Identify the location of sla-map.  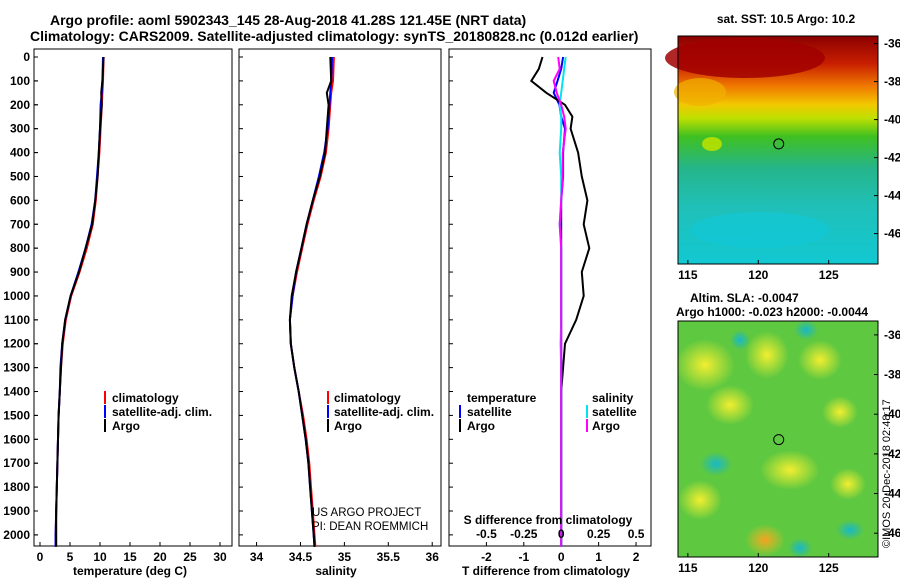
(777, 439).